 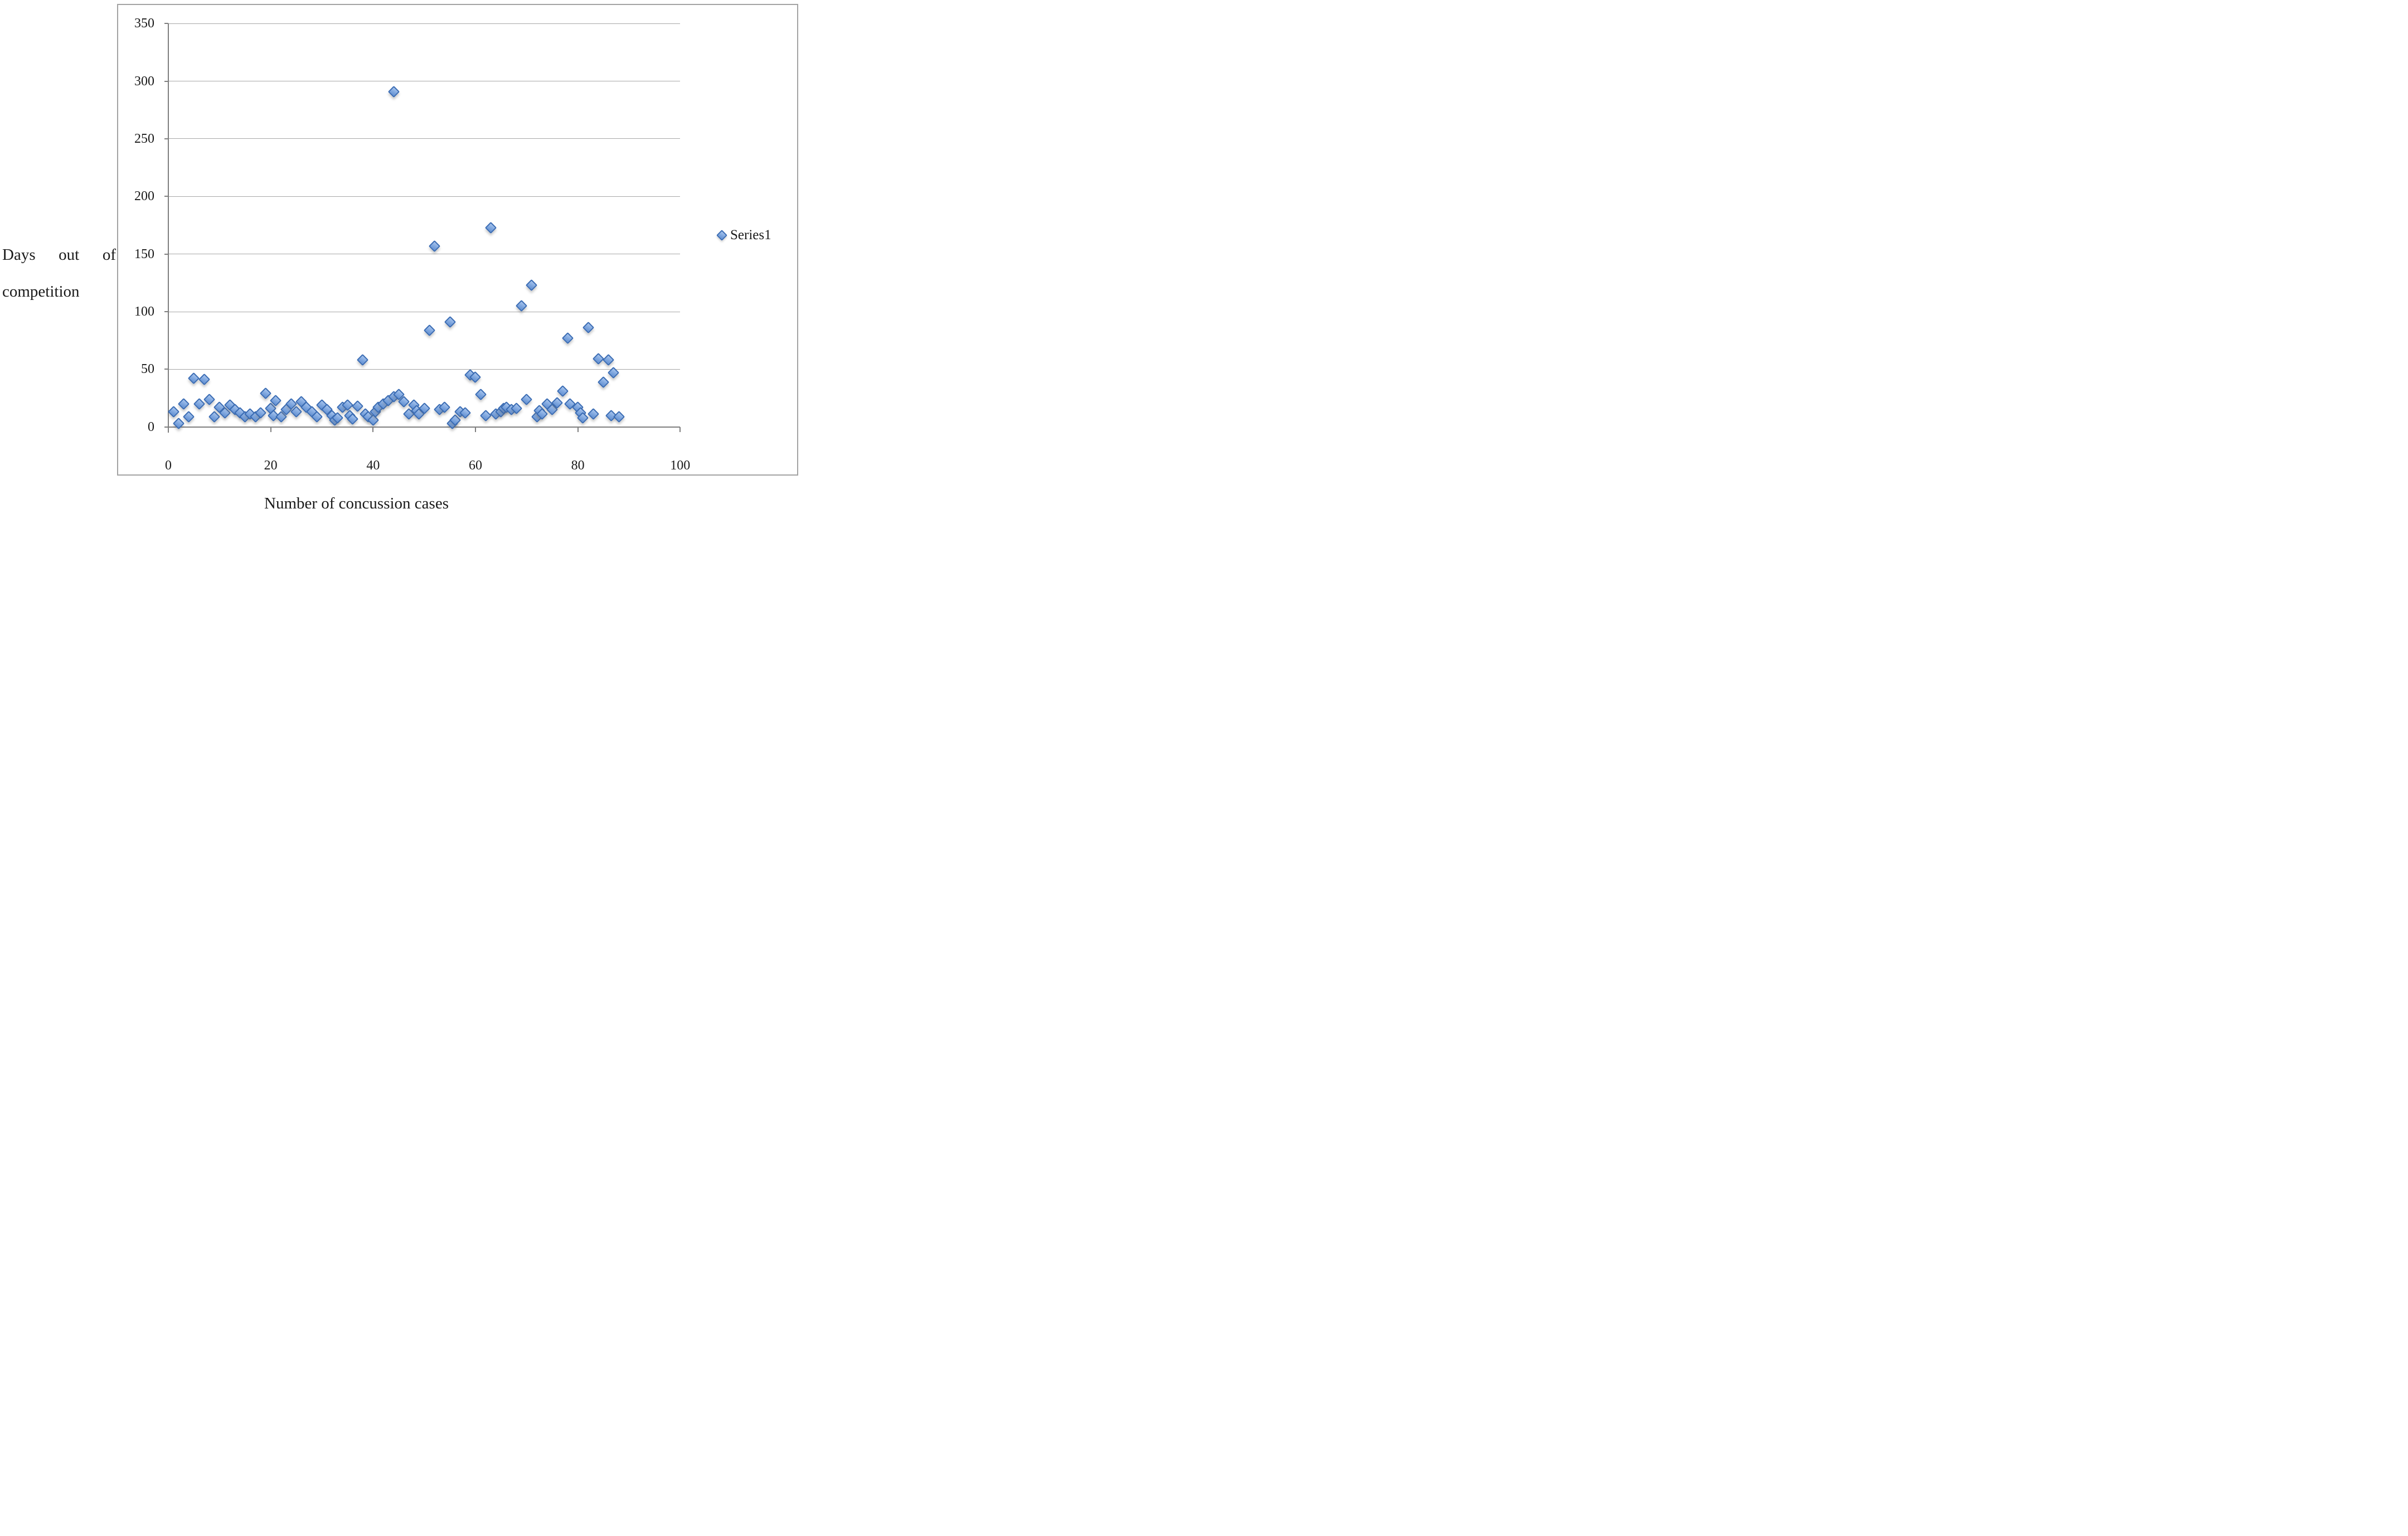 I want to click on x-axis-line, so click(x=425, y=427).